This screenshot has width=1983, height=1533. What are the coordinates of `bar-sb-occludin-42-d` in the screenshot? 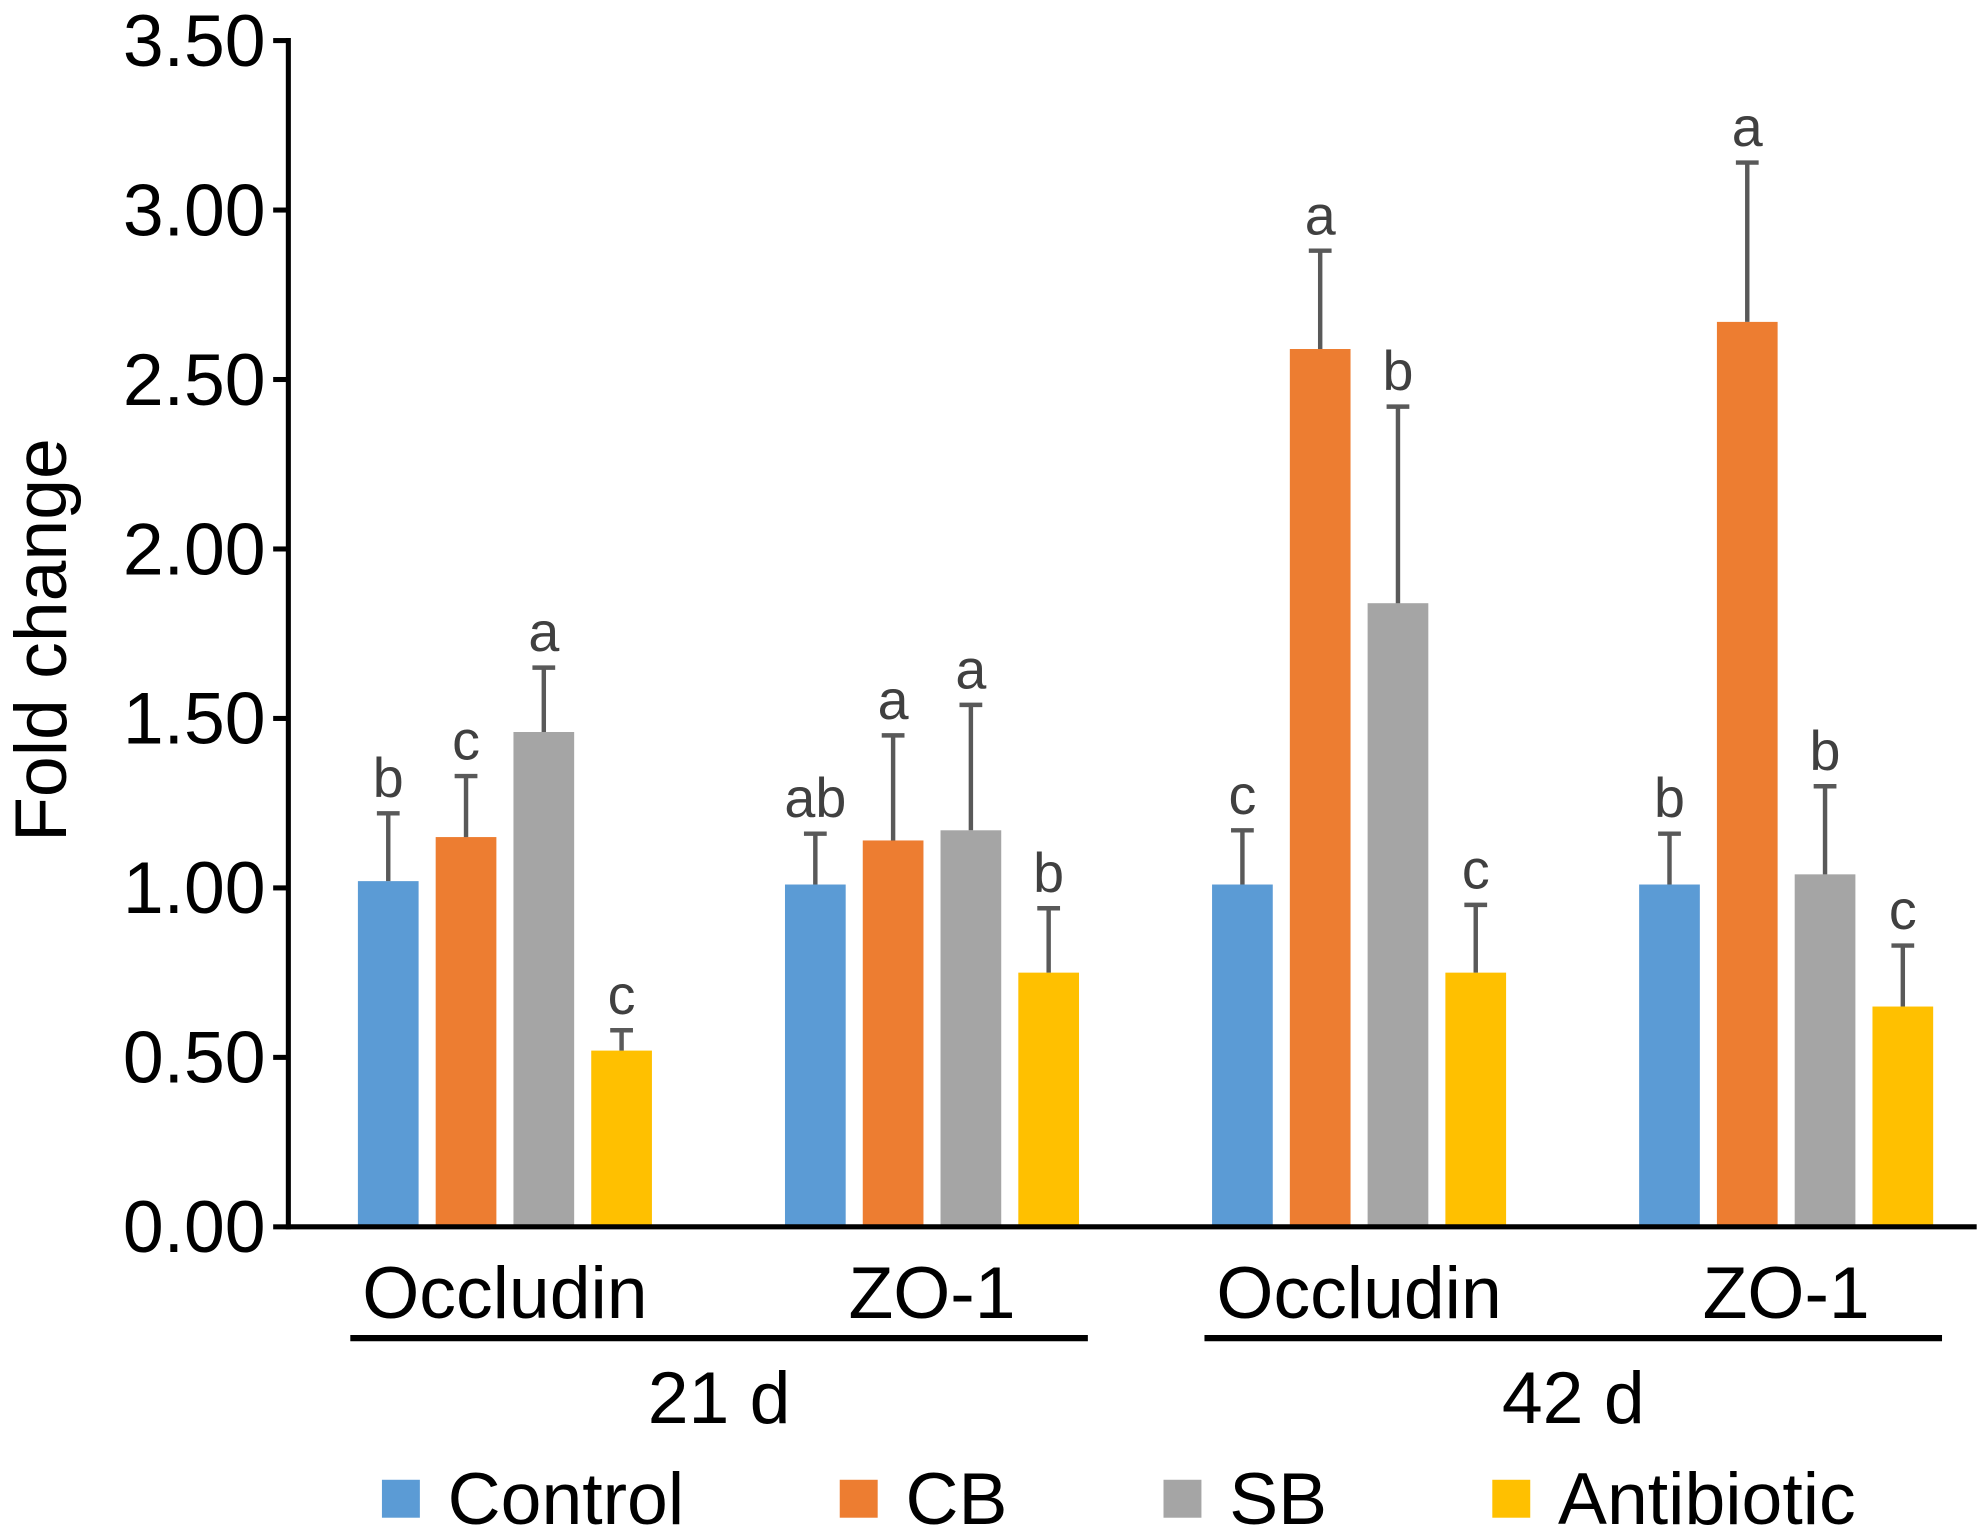 It's located at (1398, 915).